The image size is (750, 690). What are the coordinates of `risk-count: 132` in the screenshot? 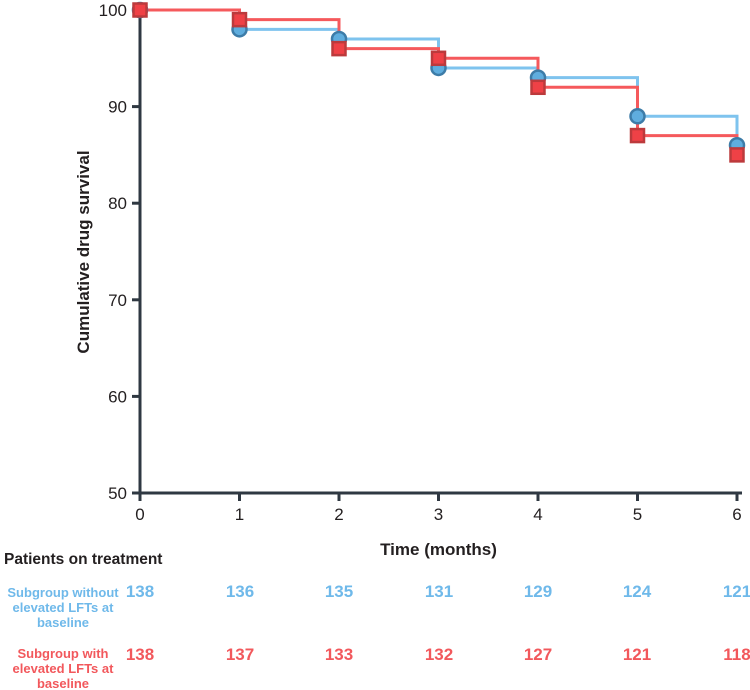 It's located at (439, 654).